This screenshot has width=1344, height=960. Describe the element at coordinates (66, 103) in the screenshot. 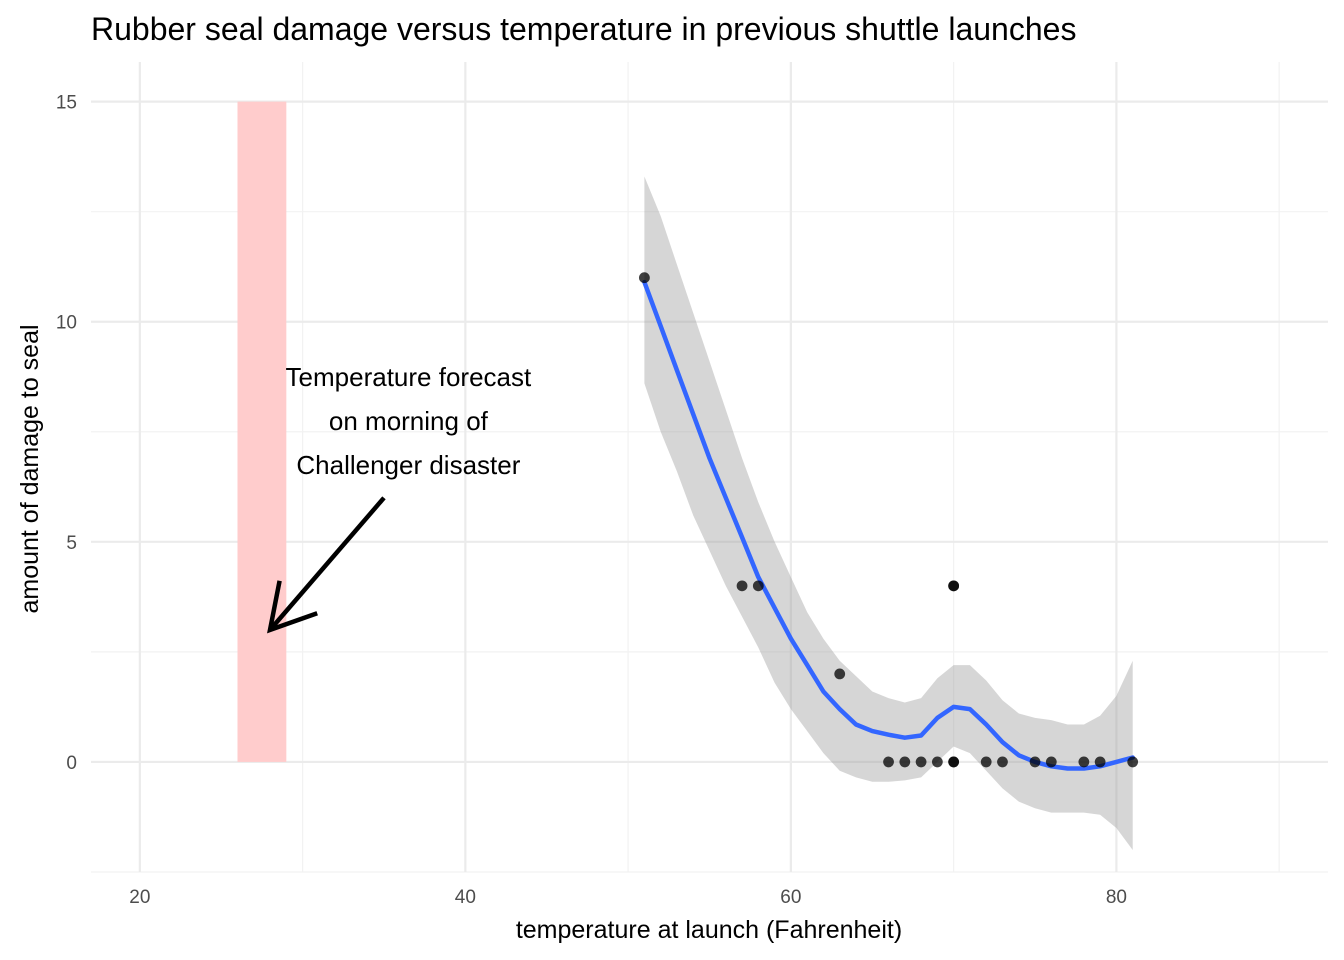

I see `y-tick-label: 15` at that location.